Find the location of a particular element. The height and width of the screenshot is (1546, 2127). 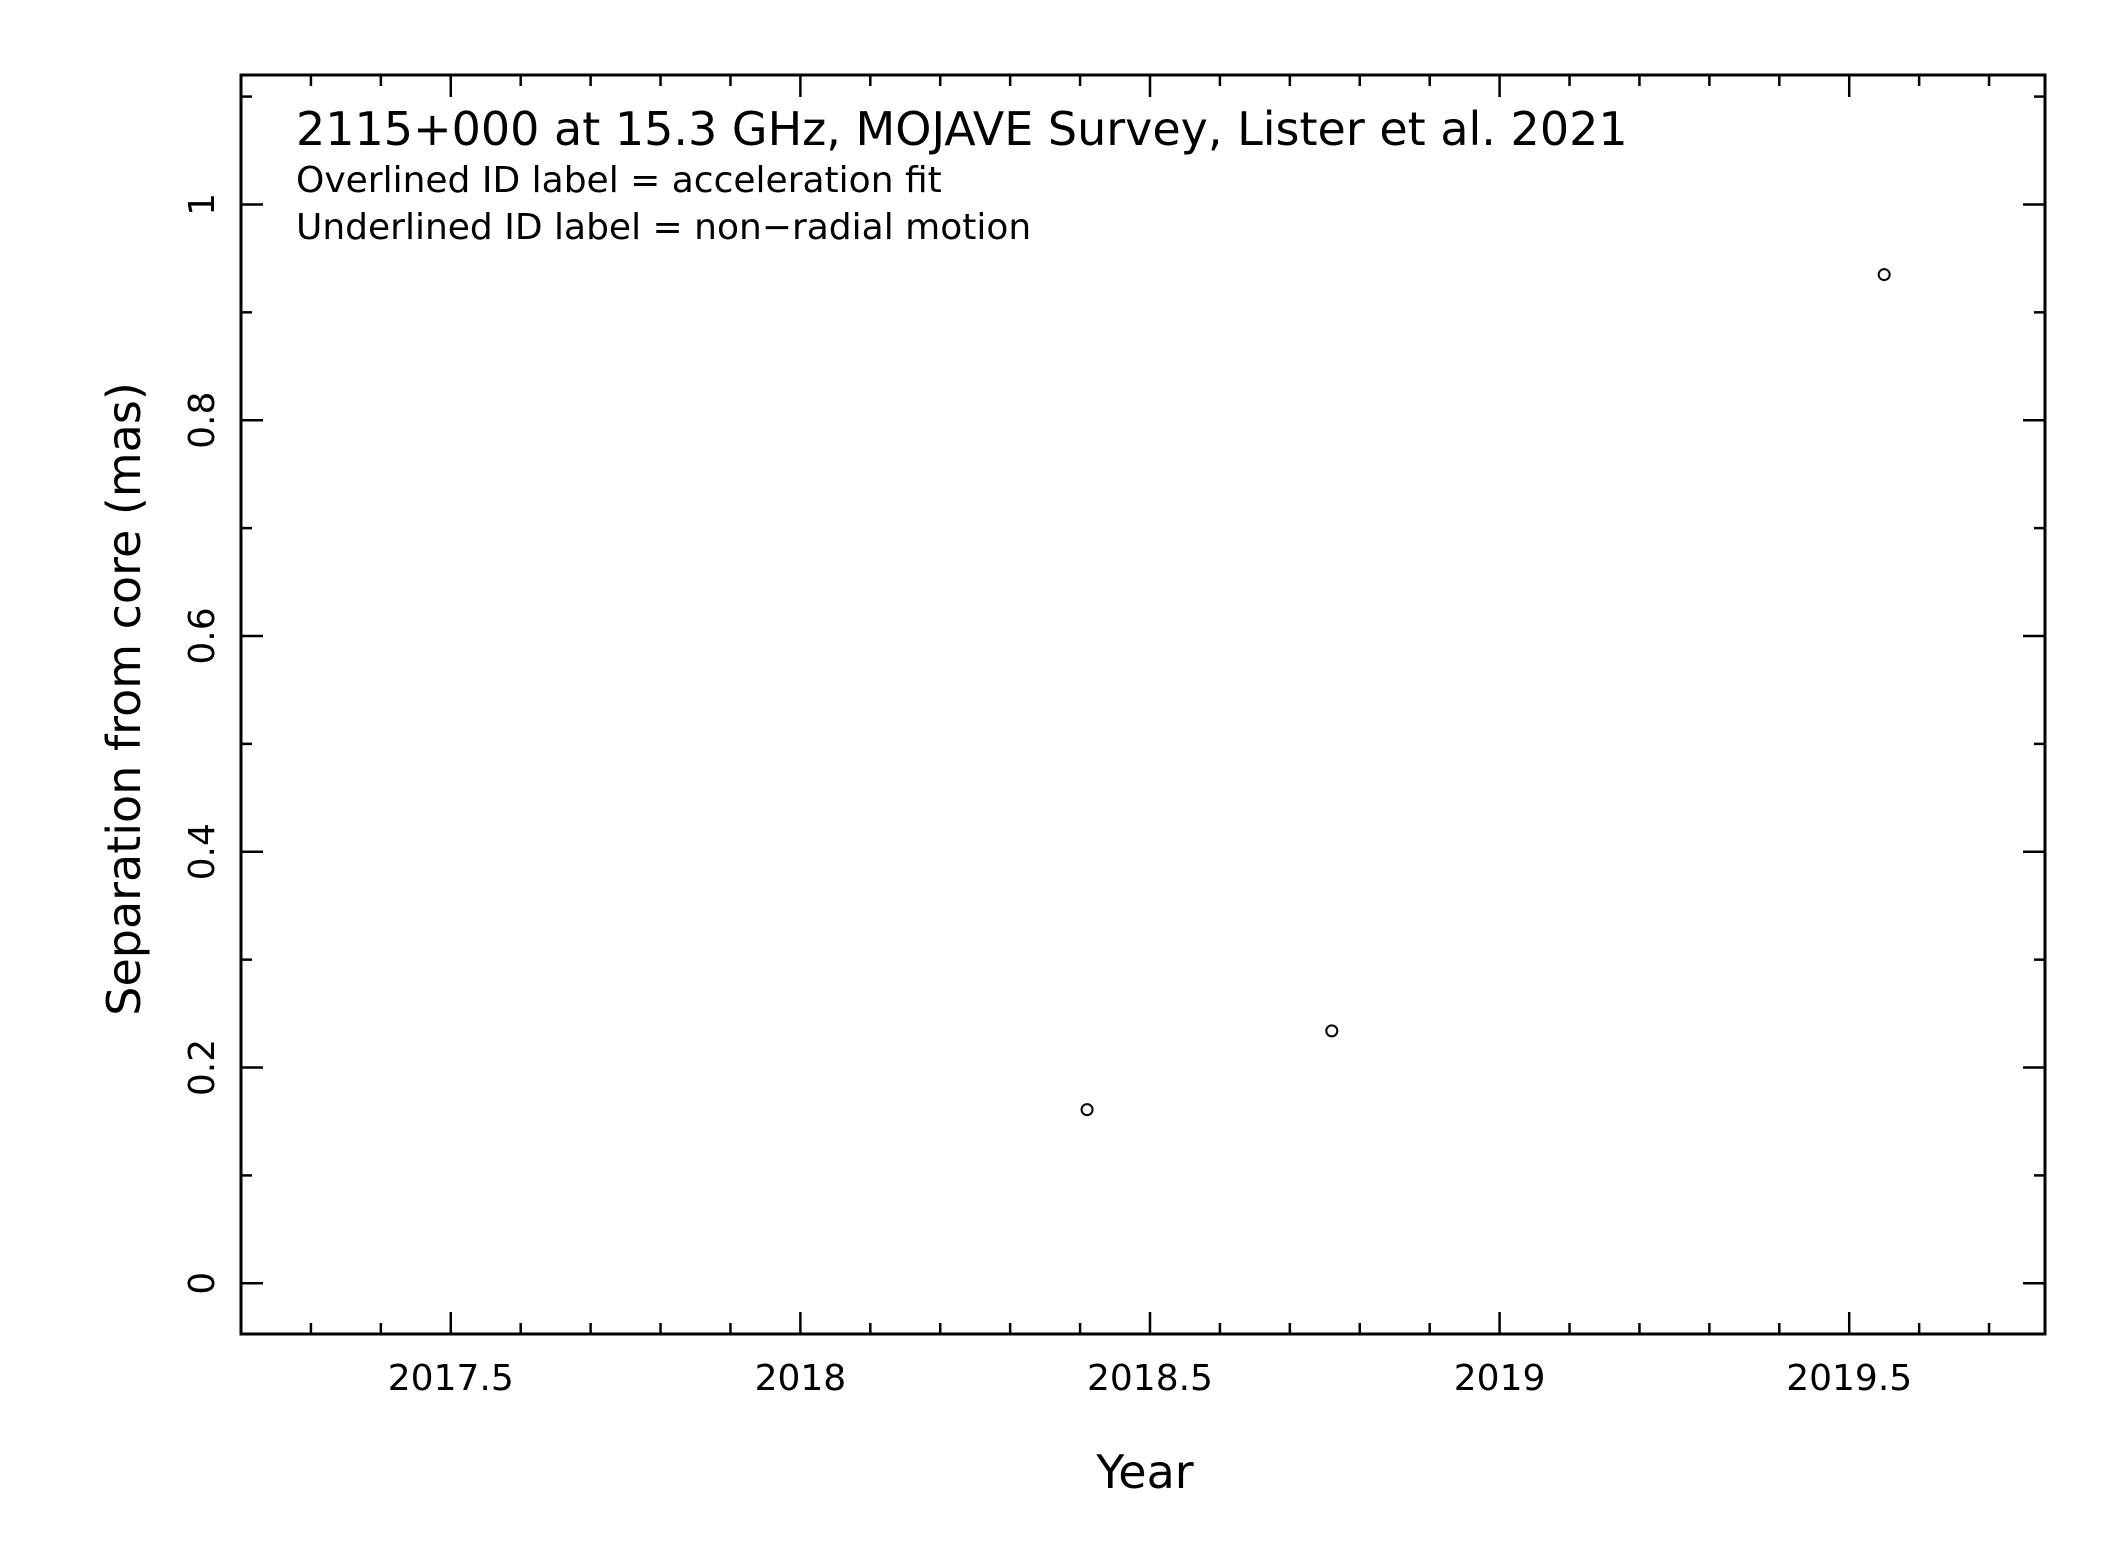

x-tick-label: 2017.5 is located at coordinates (451, 1378).